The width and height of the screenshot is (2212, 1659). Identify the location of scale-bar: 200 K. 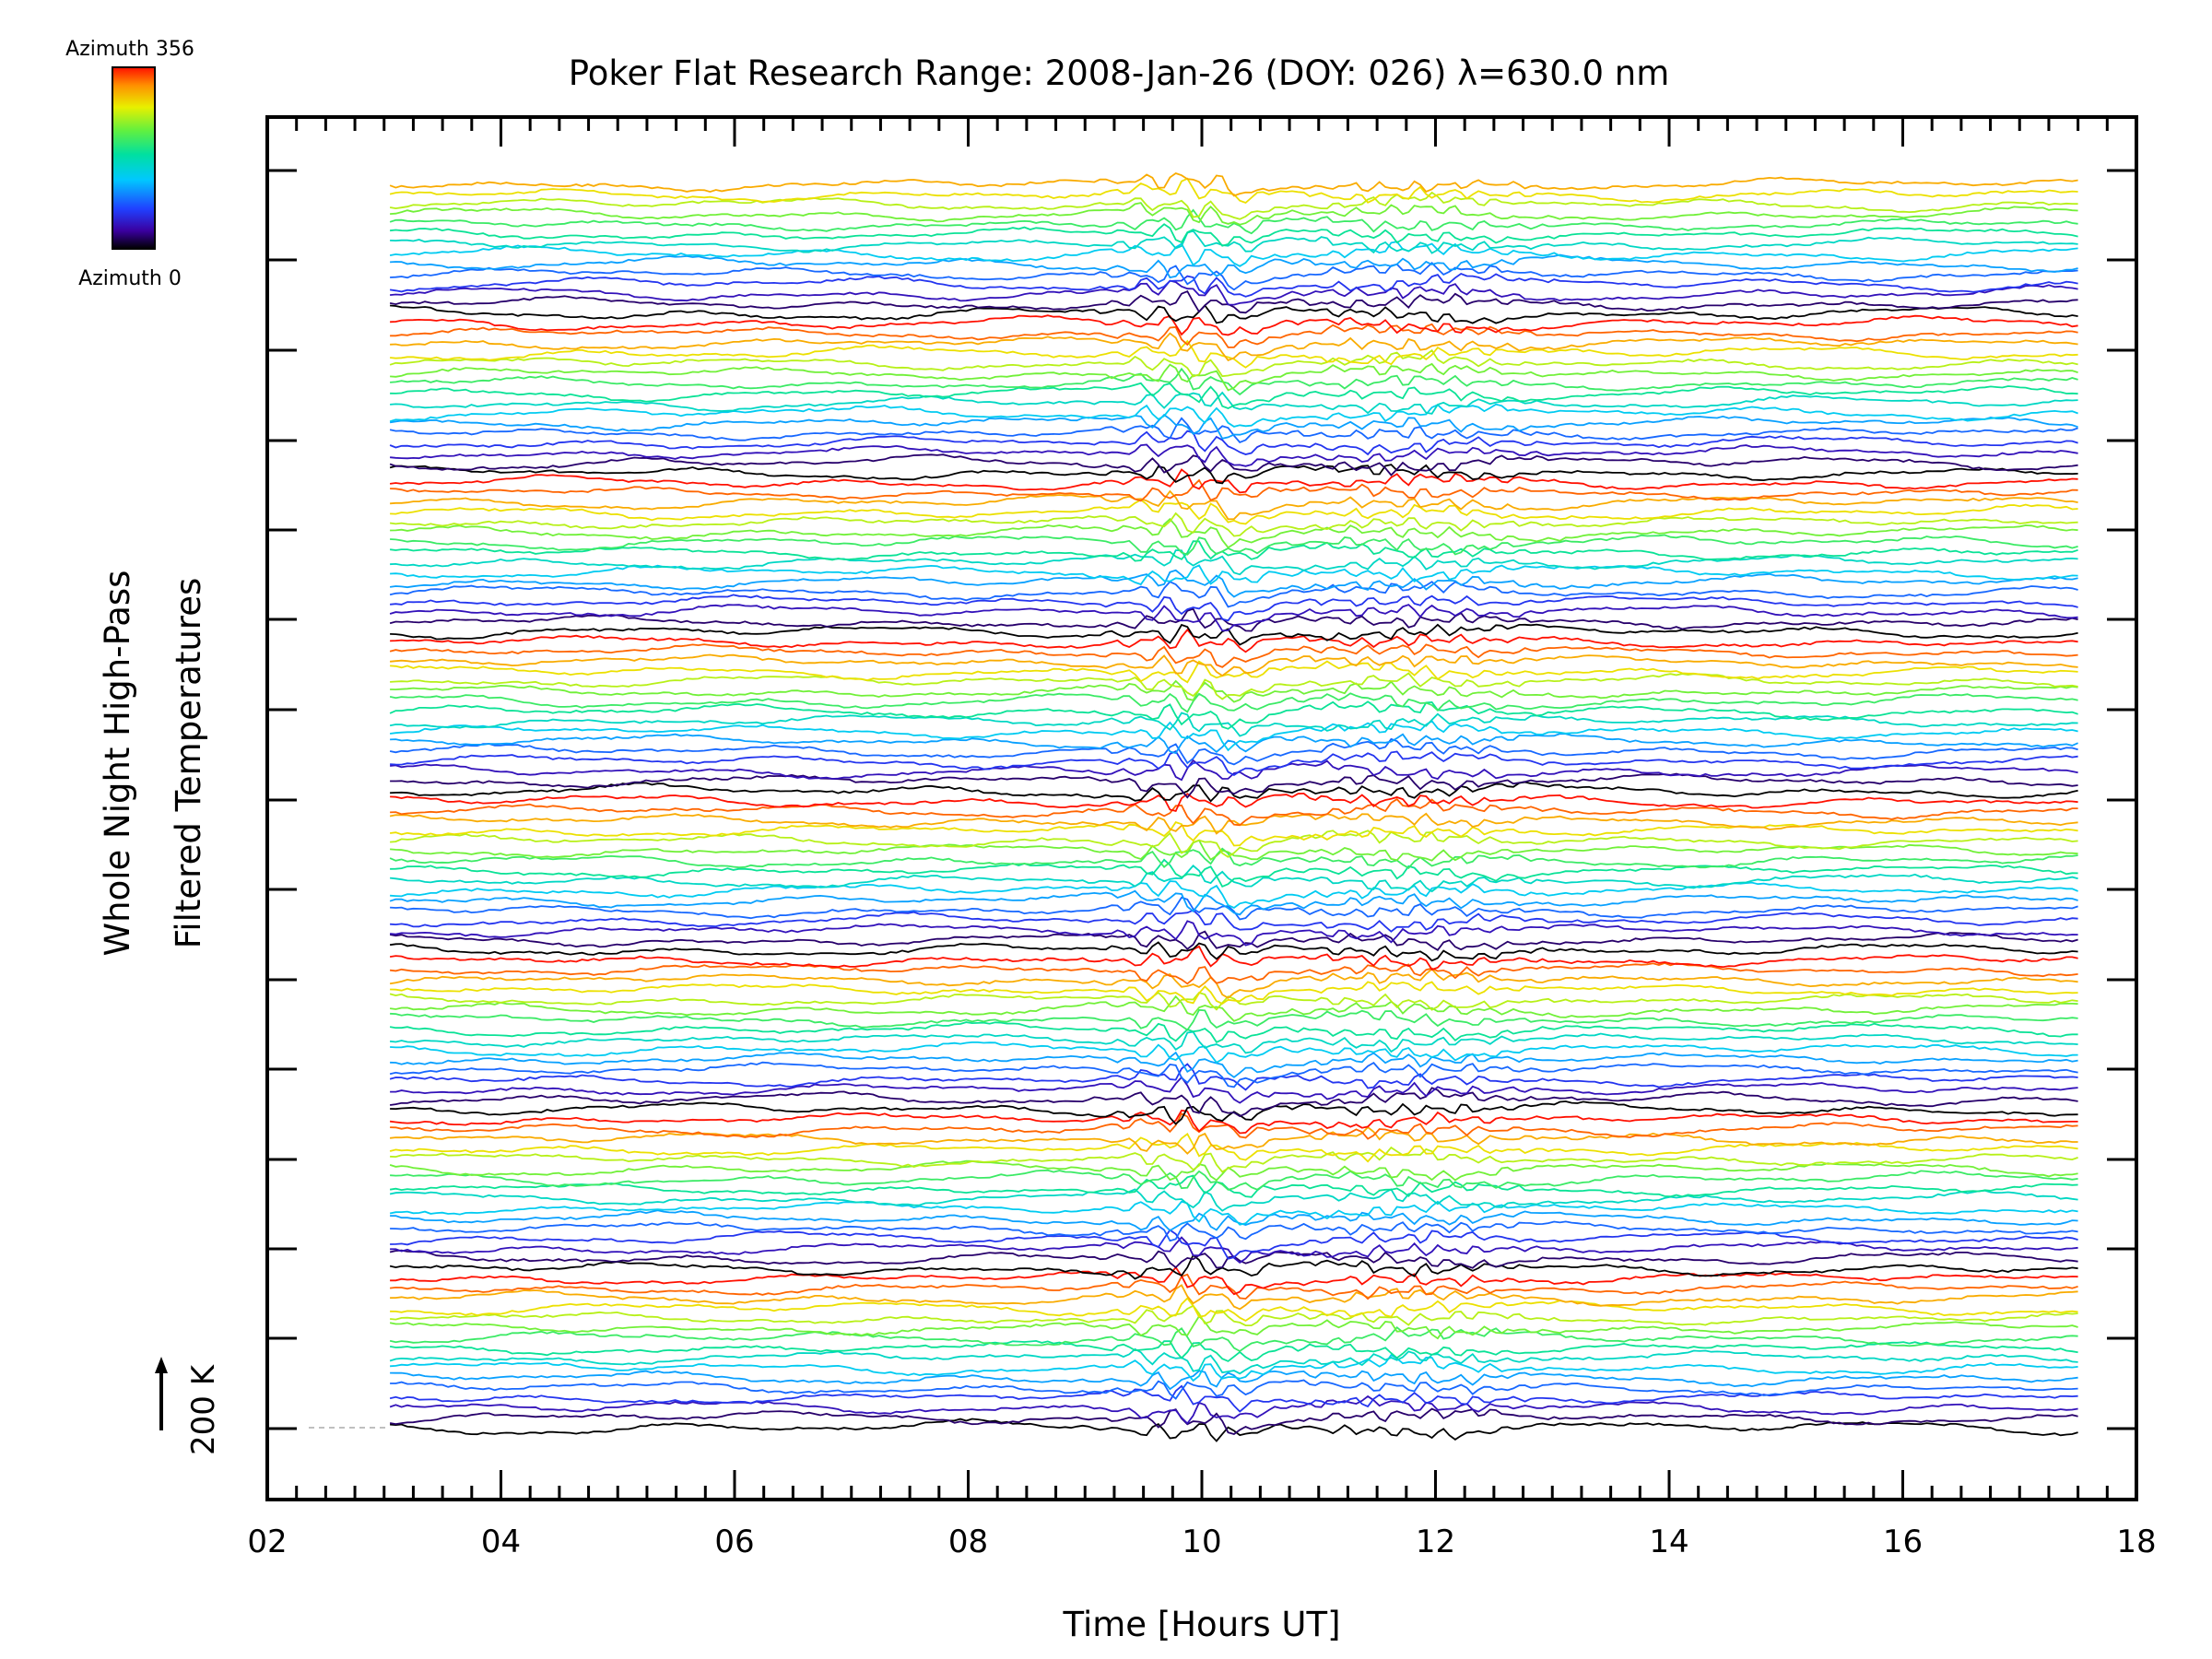
(188, 1406).